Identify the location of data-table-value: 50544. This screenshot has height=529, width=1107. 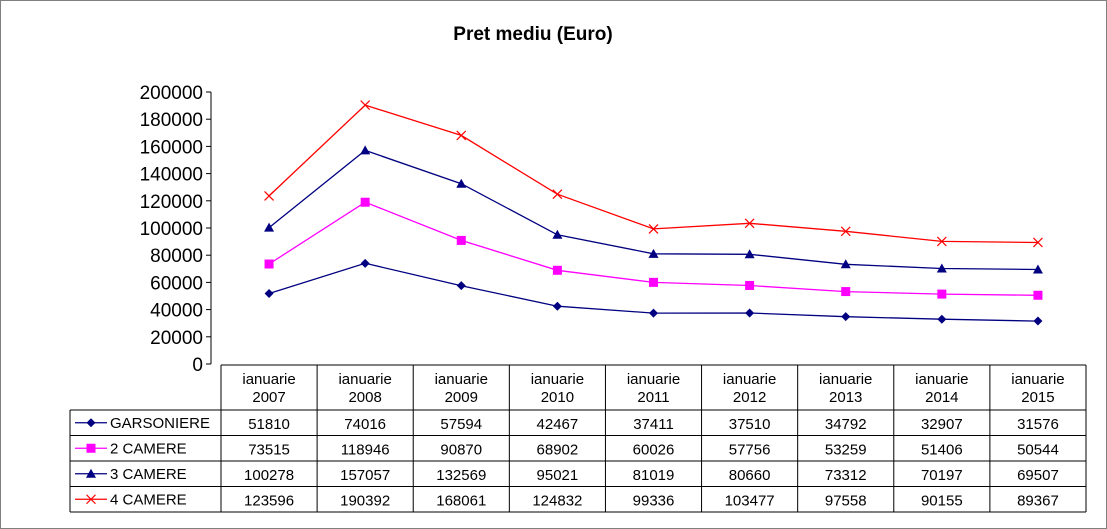
(1038, 449).